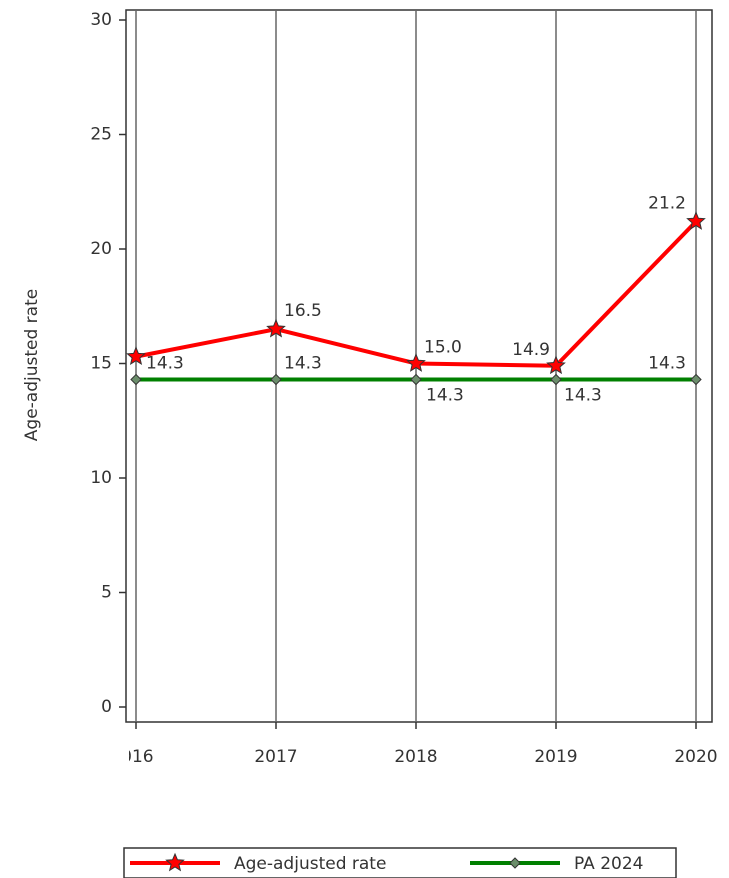  Describe the element at coordinates (101, 20) in the screenshot. I see `y-tick-label: 30` at that location.